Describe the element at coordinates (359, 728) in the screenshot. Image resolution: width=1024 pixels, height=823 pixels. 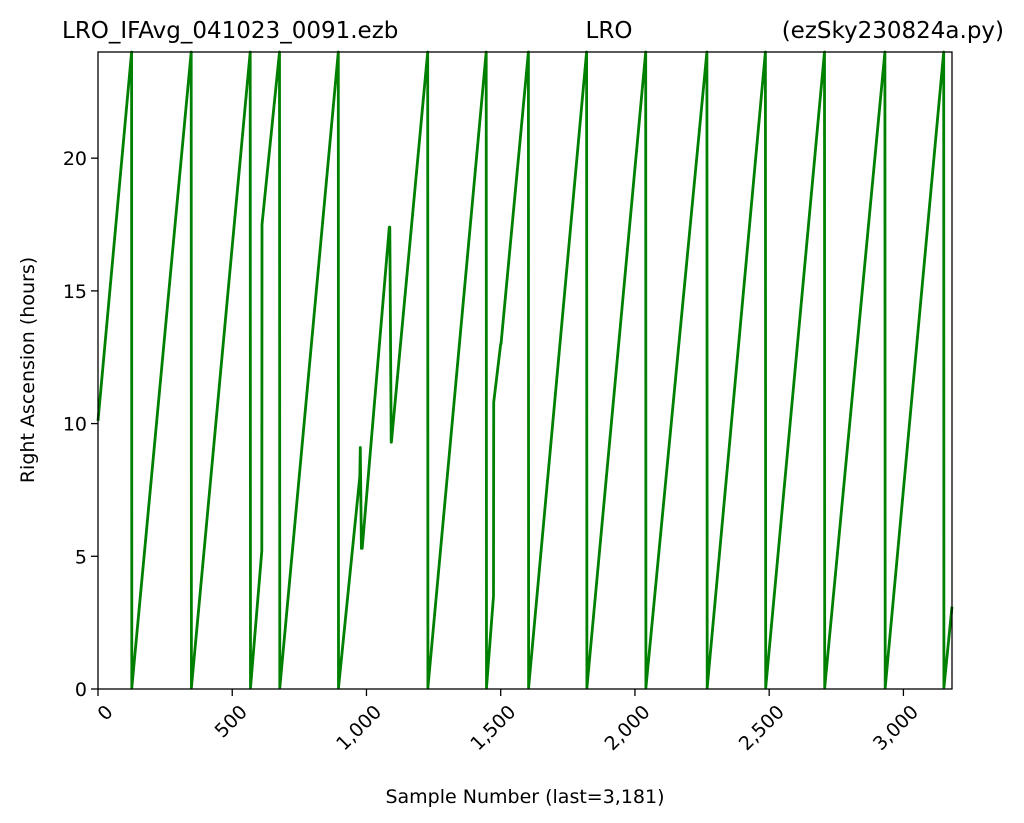
I see `x-tick-label: 1,000` at that location.